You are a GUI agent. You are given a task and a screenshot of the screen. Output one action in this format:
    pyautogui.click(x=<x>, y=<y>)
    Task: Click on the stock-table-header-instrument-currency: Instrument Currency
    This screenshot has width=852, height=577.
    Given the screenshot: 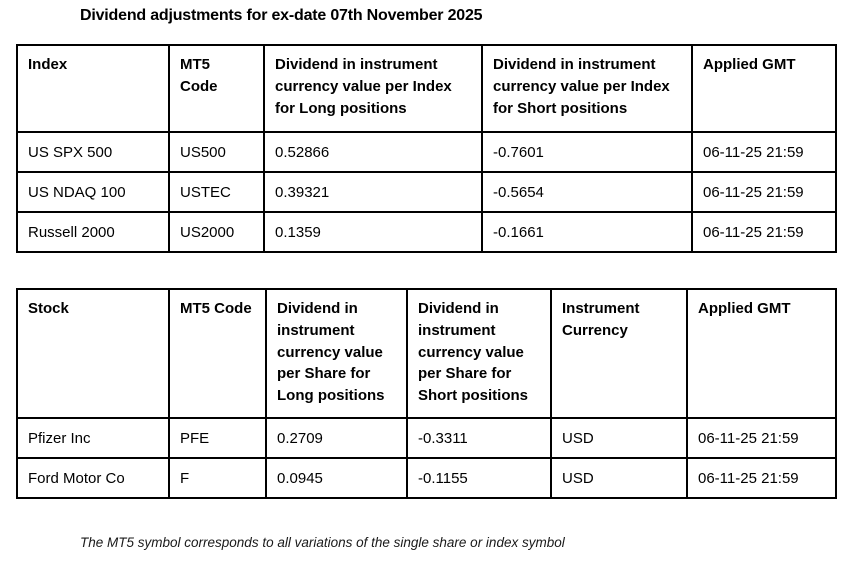 What is the action you would take?
    pyautogui.click(x=619, y=353)
    